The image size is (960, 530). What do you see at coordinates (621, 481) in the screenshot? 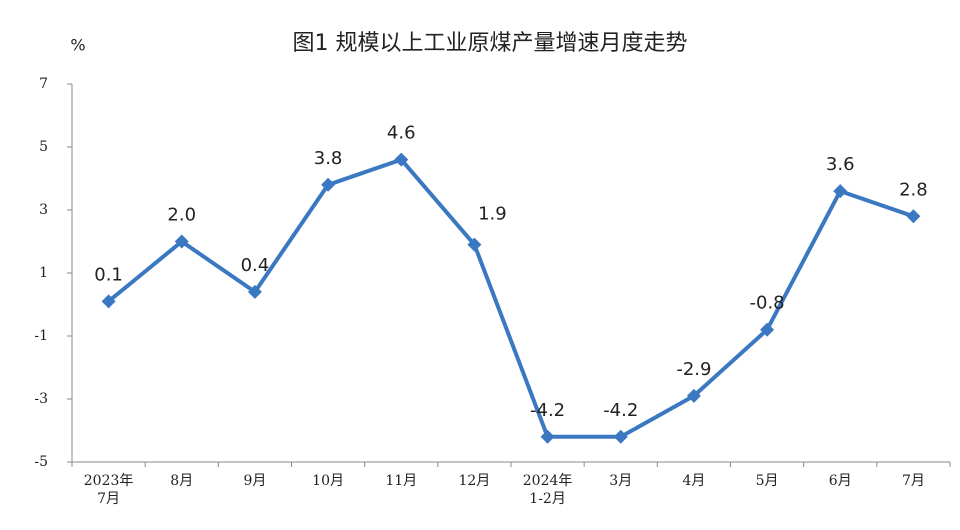
I see `x-tick-label: 3月` at bounding box center [621, 481].